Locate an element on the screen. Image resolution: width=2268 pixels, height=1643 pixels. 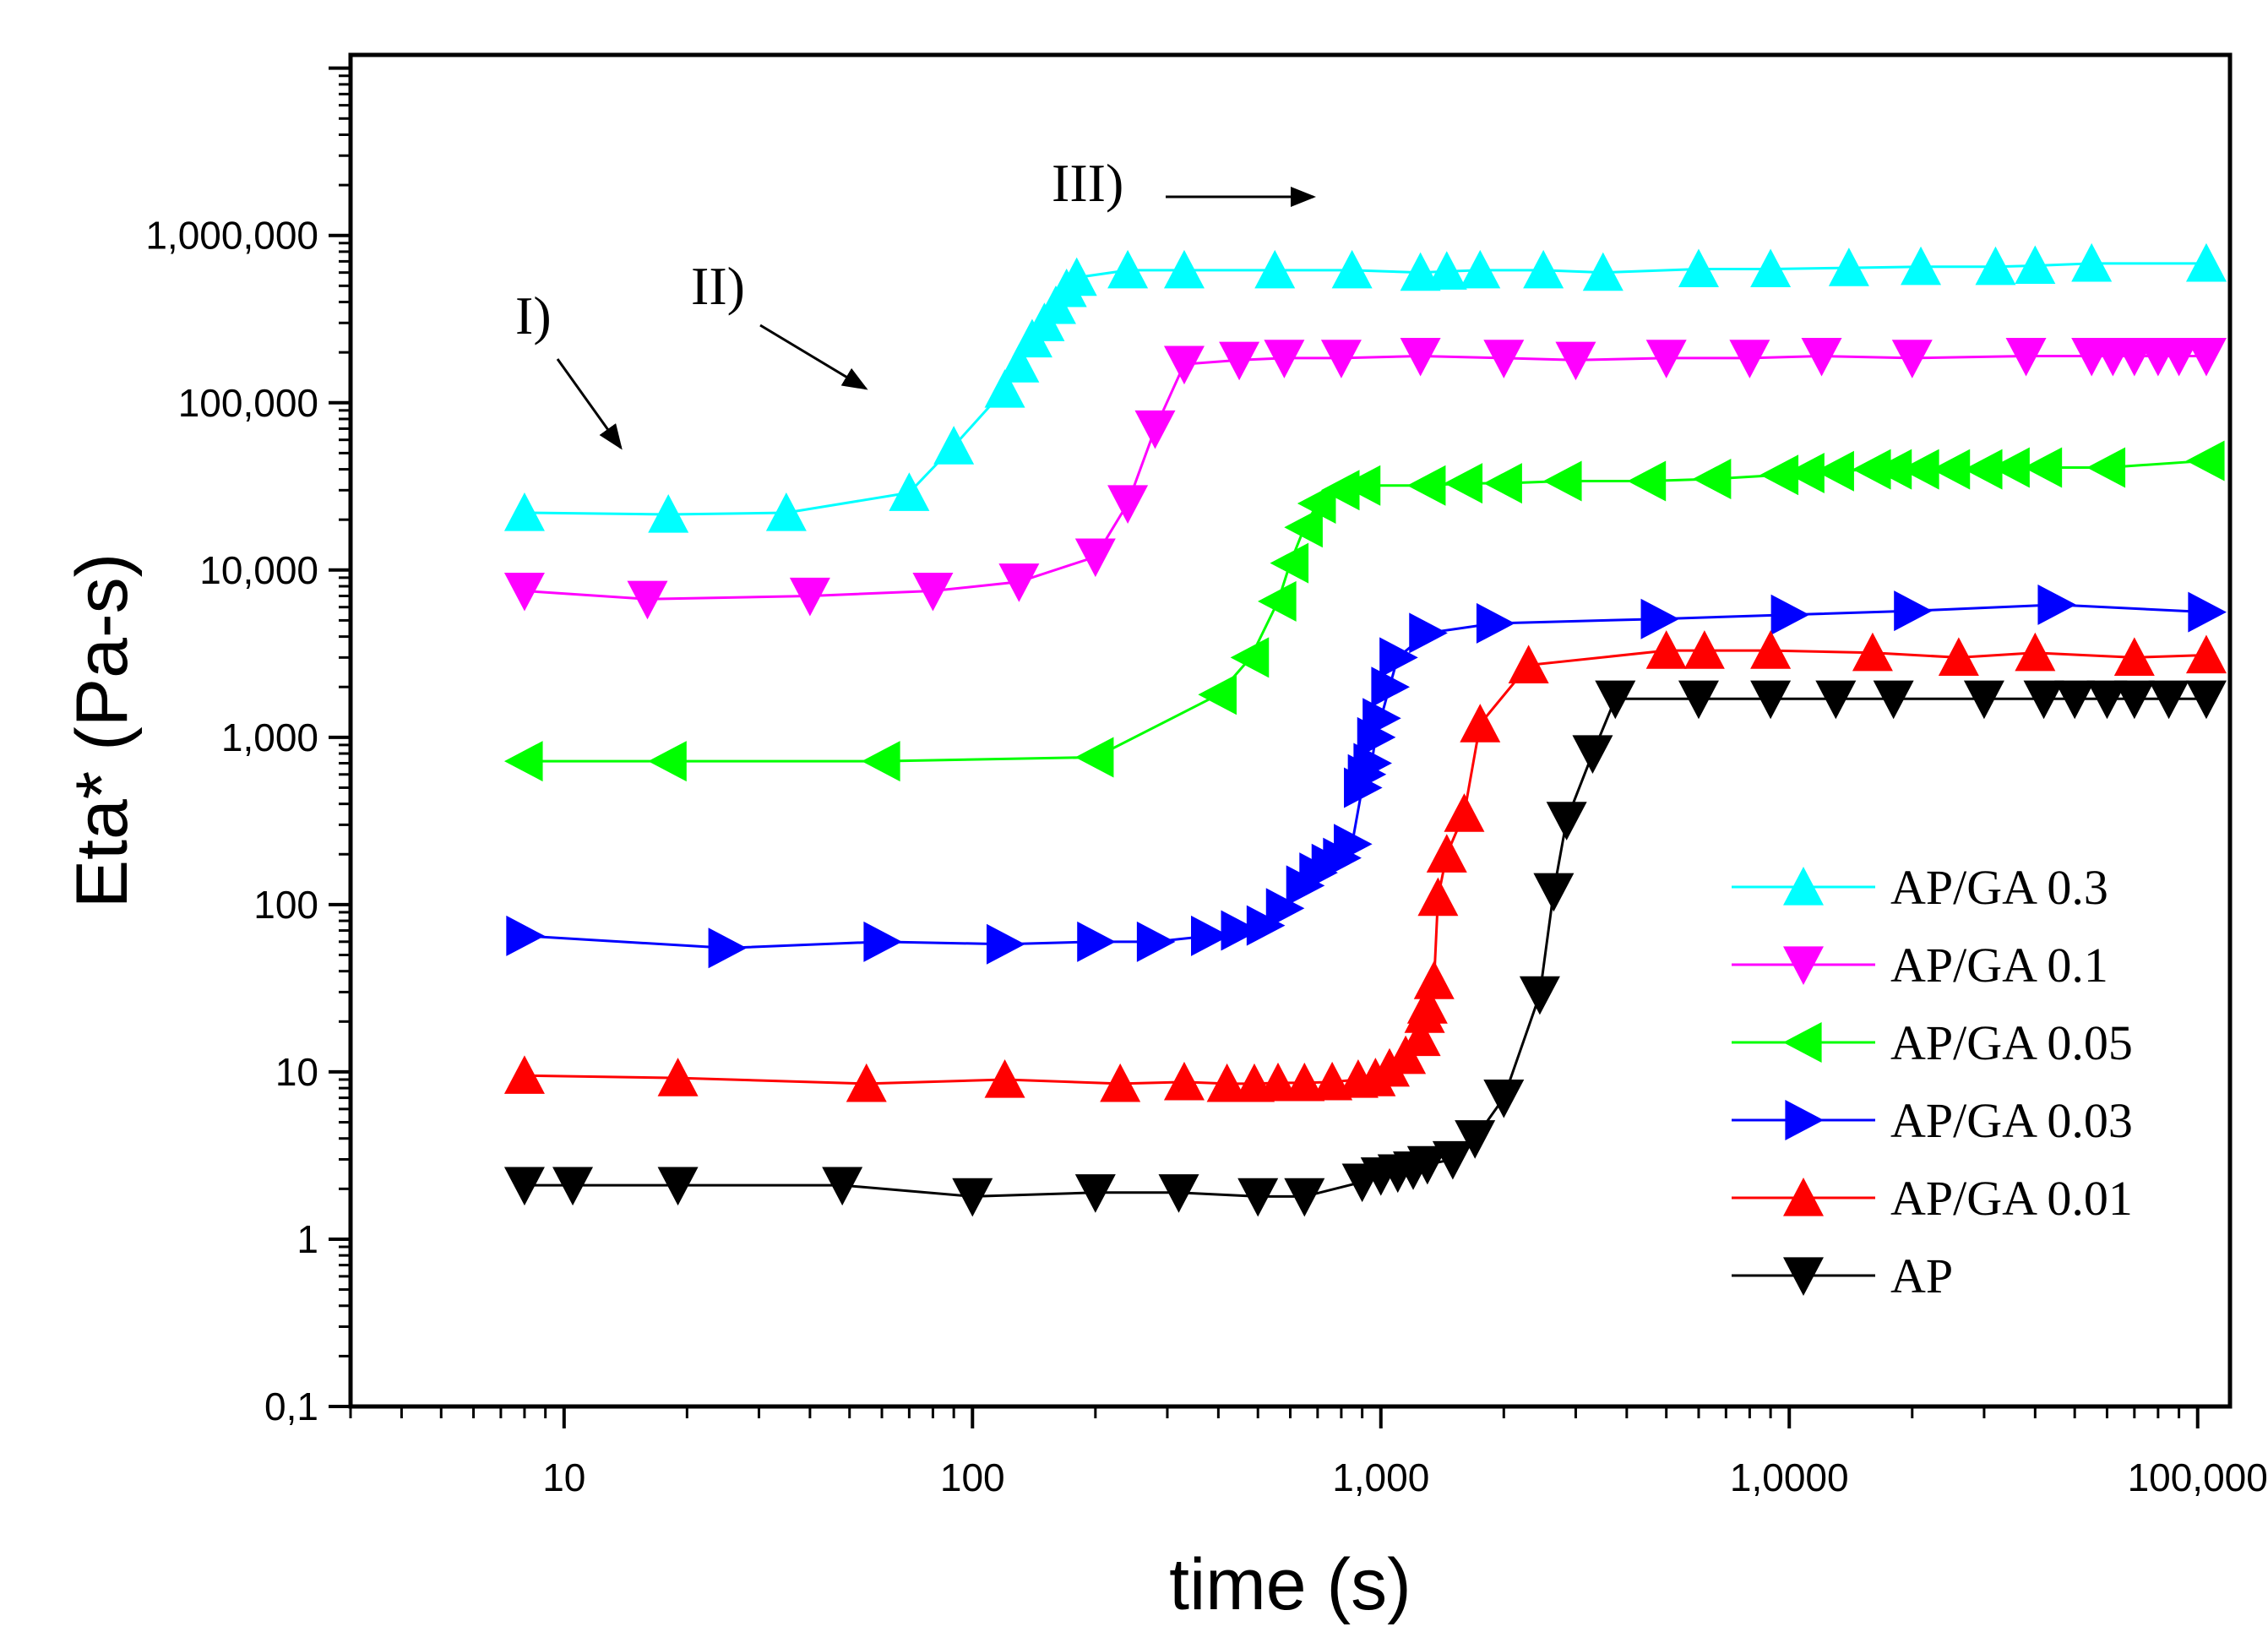
annotation: III) is located at coordinates (1184, 183).